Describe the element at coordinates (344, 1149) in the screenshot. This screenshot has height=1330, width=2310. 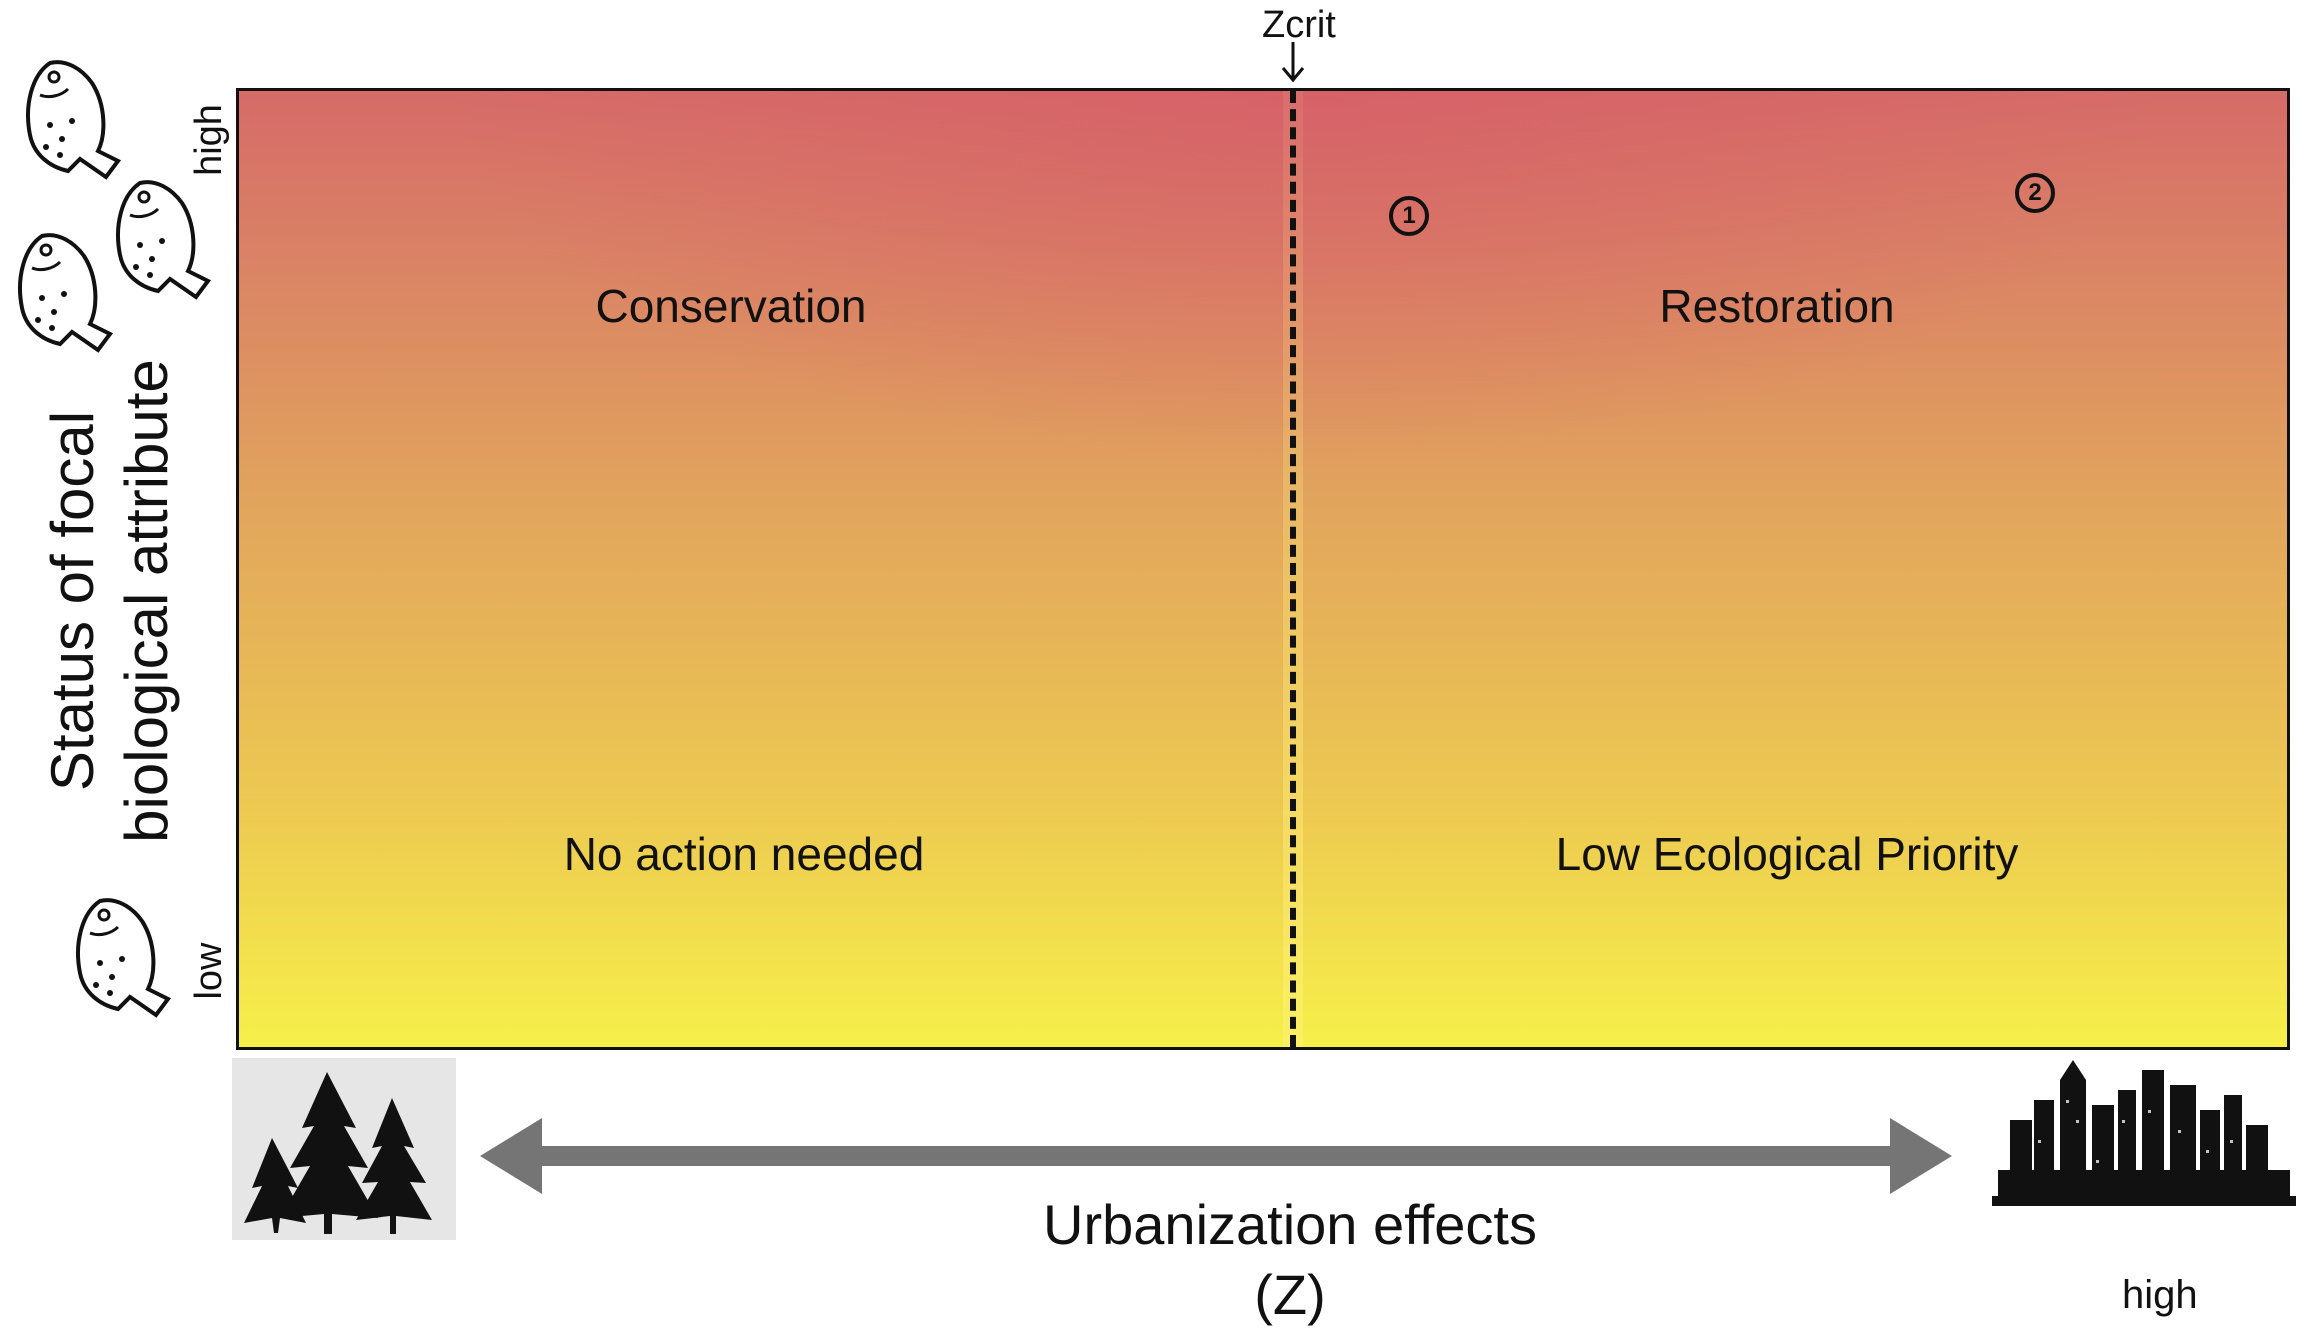
I see `forest-icon` at that location.